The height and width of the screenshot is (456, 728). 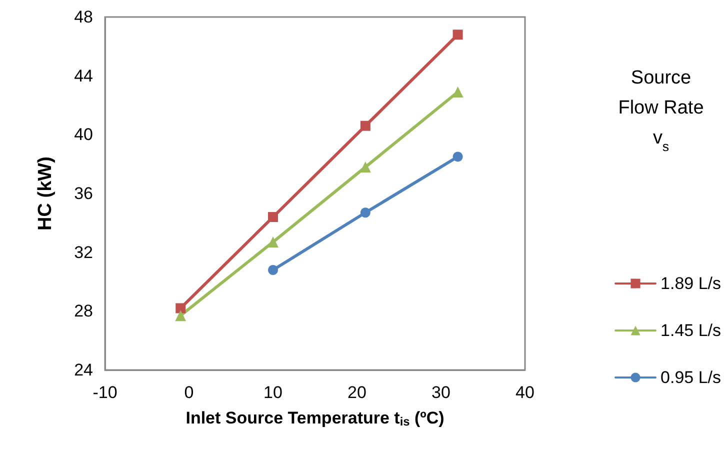 I want to click on y-tick-label: 24, so click(x=83, y=370).